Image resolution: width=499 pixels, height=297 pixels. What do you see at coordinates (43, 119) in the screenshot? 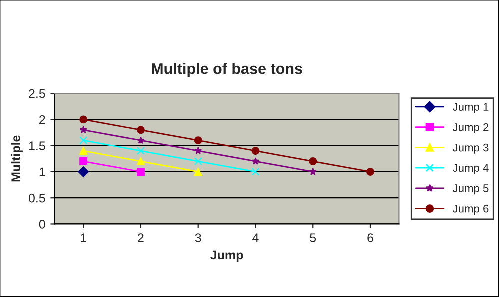
I see `y-tick-label: 2` at bounding box center [43, 119].